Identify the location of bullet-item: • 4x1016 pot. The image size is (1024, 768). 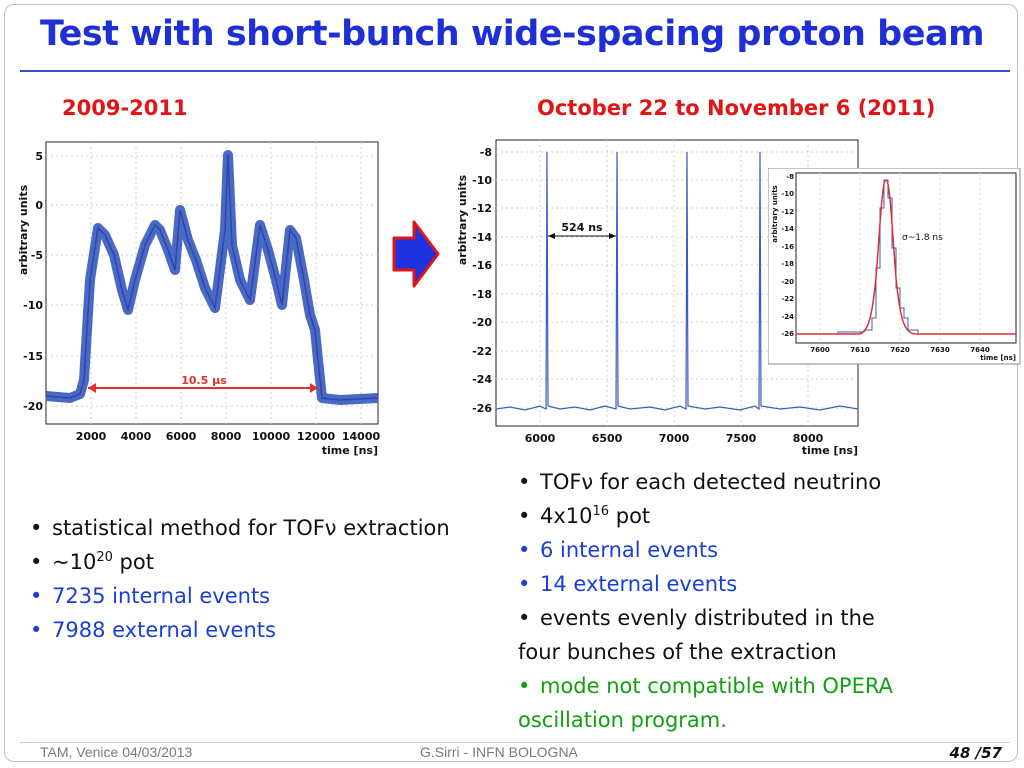
(705, 516).